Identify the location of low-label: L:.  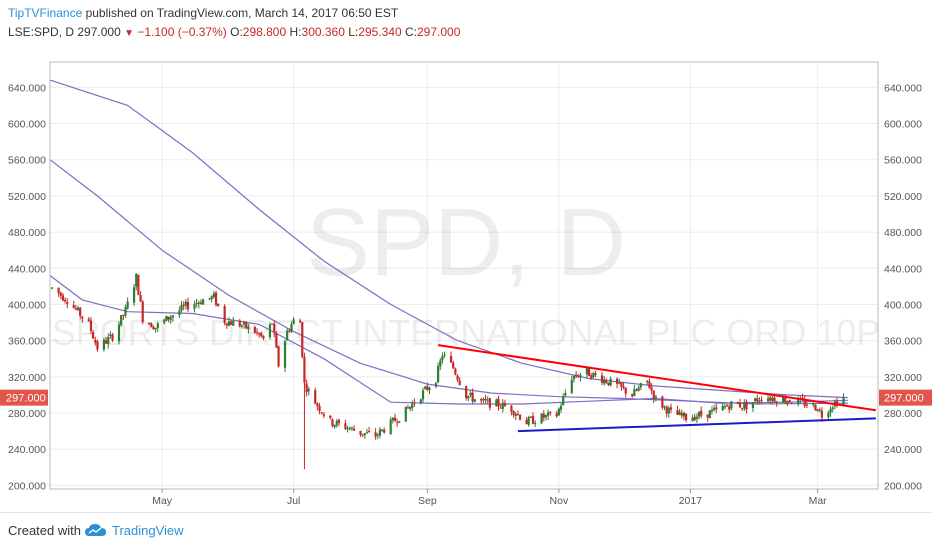
(353, 32).